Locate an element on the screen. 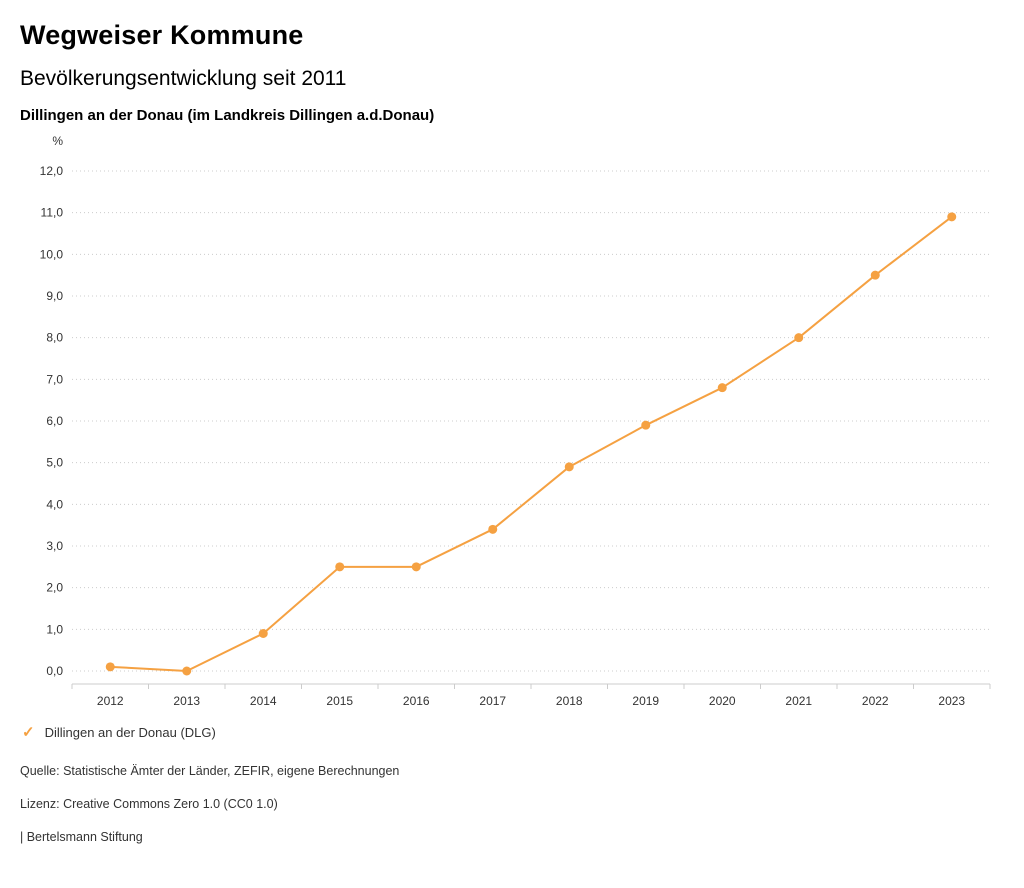 Image resolution: width=1024 pixels, height=888 pixels. y-tick-label: 12,0 is located at coordinates (52, 171).